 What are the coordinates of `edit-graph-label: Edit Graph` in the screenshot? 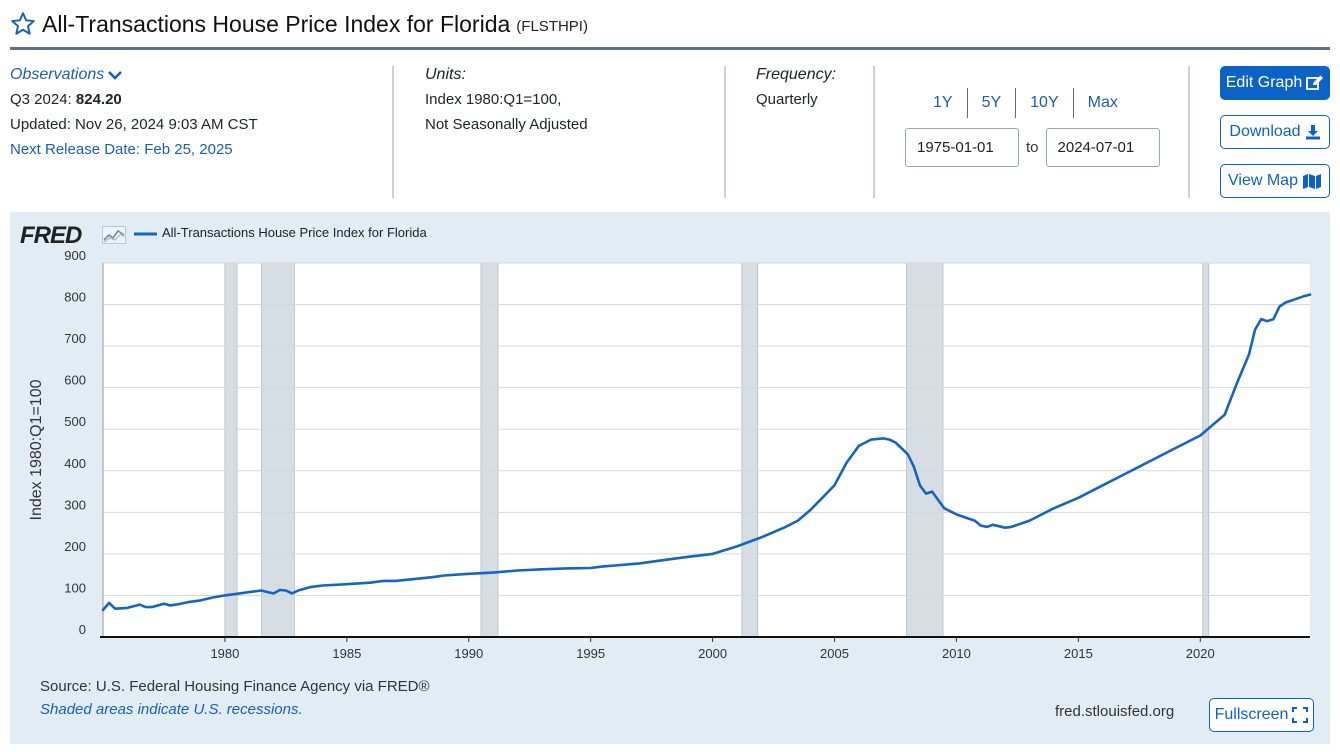 It's located at (1264, 82).